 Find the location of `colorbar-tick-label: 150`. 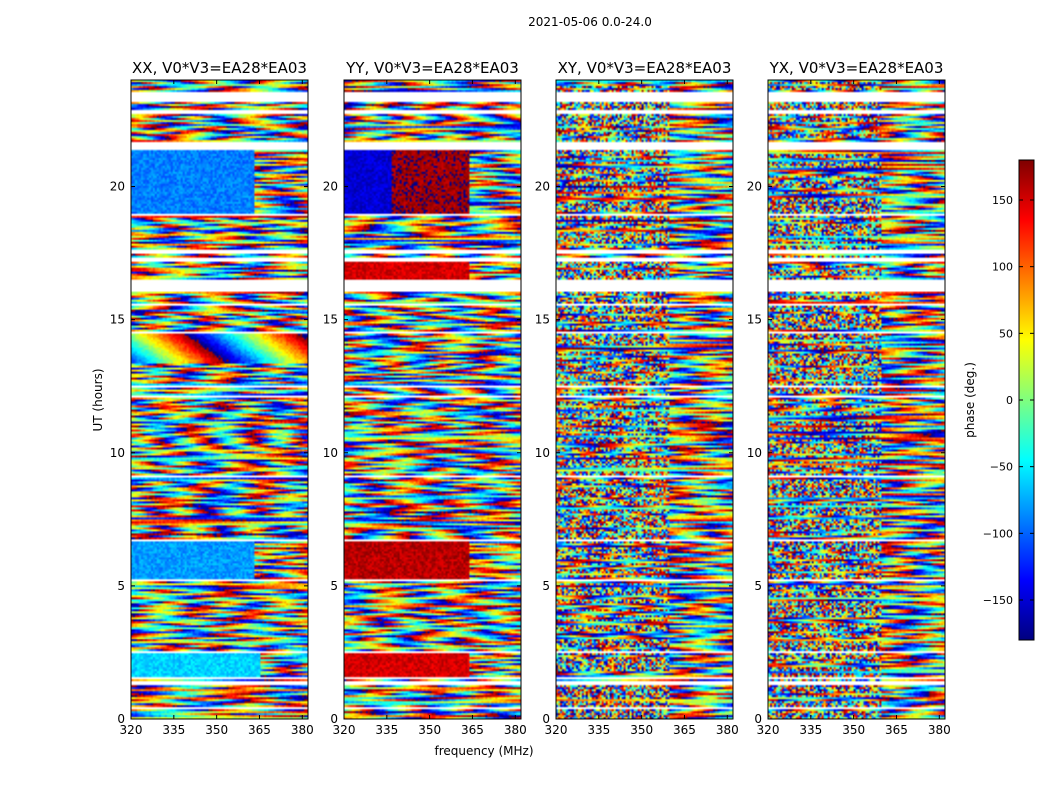

colorbar-tick-label: 150 is located at coordinates (1002, 200).